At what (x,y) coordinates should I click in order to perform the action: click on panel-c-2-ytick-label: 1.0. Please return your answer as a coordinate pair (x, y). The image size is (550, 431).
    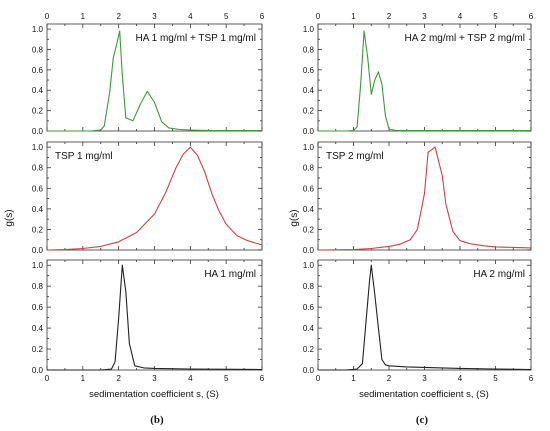
    Looking at the image, I should click on (309, 265).